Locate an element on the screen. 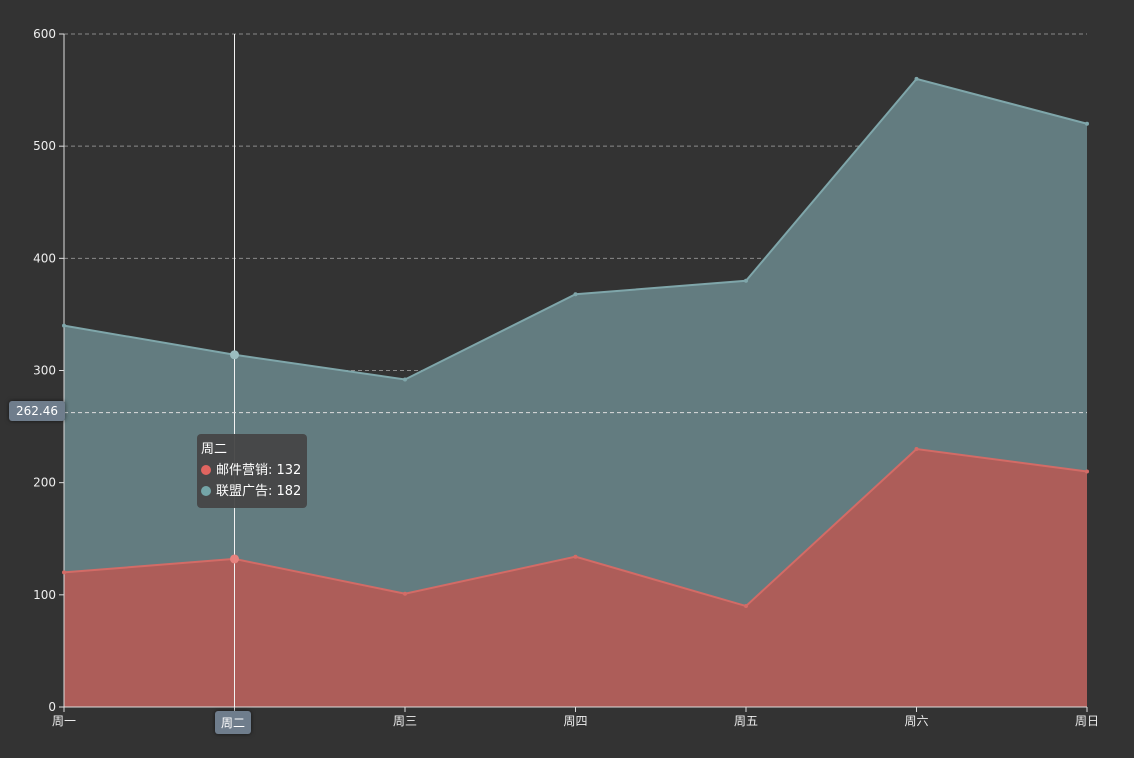  tooltip-dot-email-icon is located at coordinates (206, 470).